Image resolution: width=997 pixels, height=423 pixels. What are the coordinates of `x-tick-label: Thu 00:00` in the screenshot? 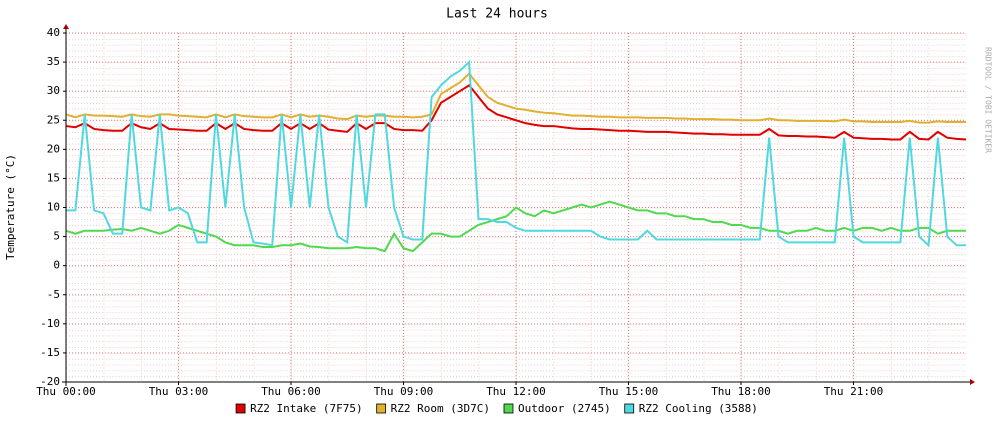 It's located at (66, 391).